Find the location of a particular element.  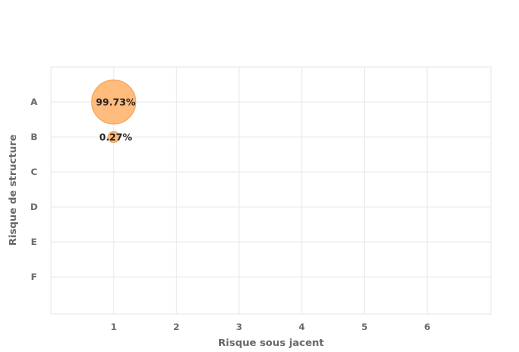

x-tick-label: 6 is located at coordinates (427, 328).